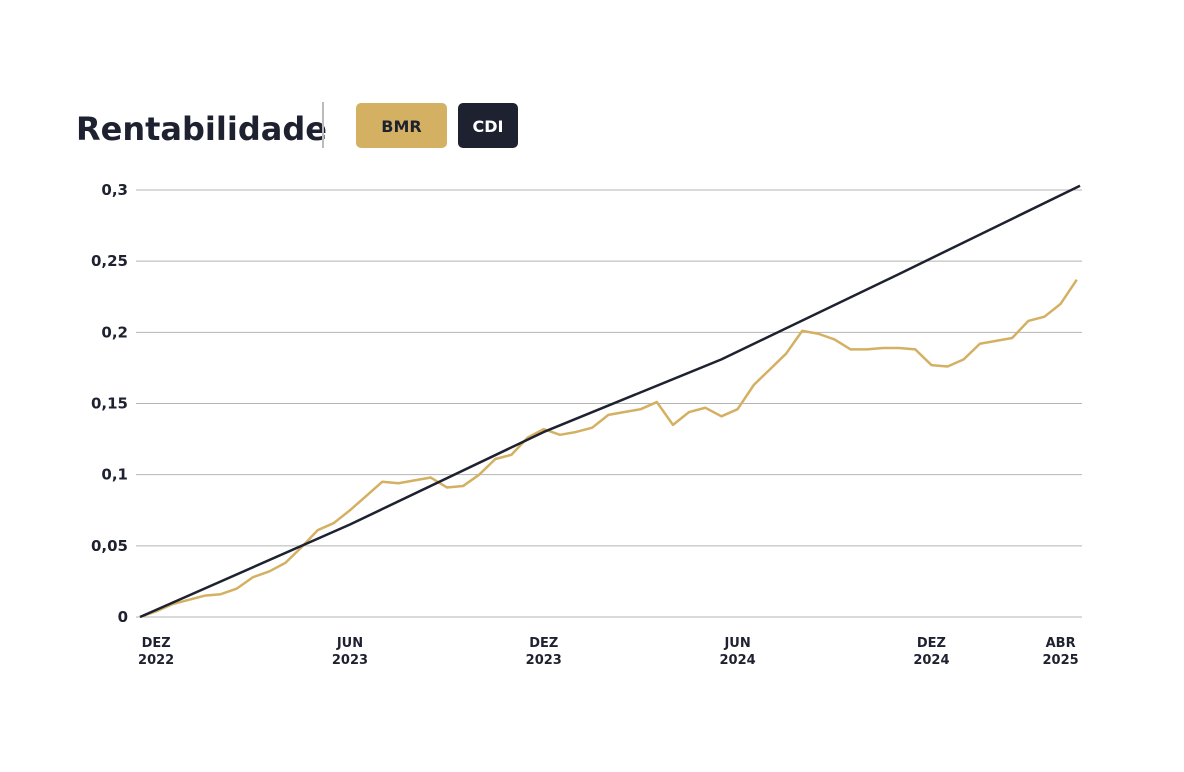 This screenshot has height=772, width=1184. Describe the element at coordinates (114, 190) in the screenshot. I see `y-tick-label: 0,3` at that location.